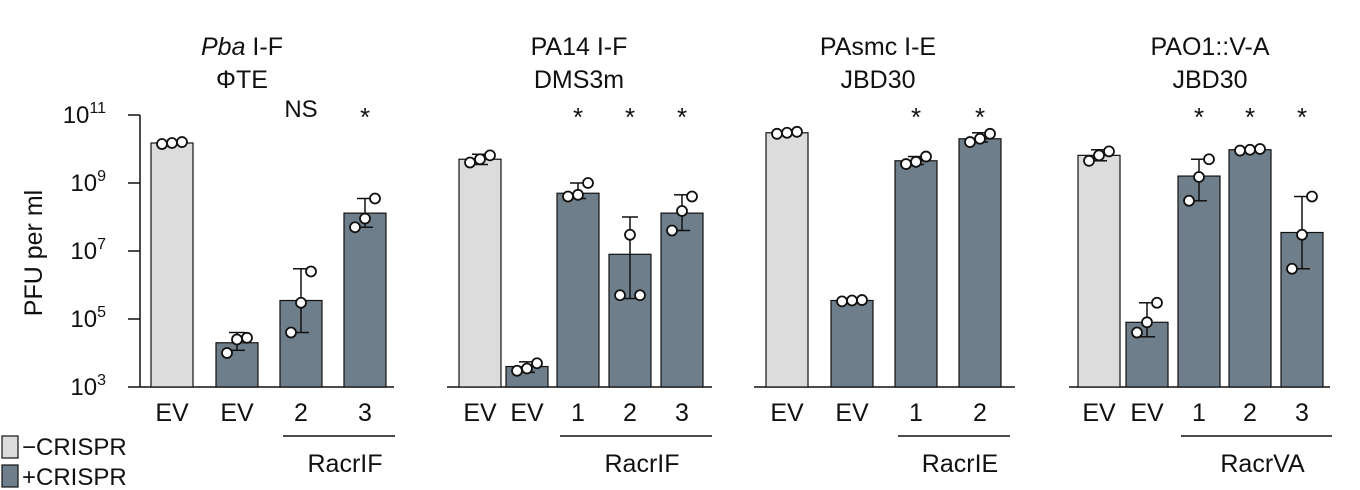 The height and width of the screenshot is (490, 1360). What do you see at coordinates (101, 250) in the screenshot?
I see `y-axis-ticks: 103 105 107 109 1011` at bounding box center [101, 250].